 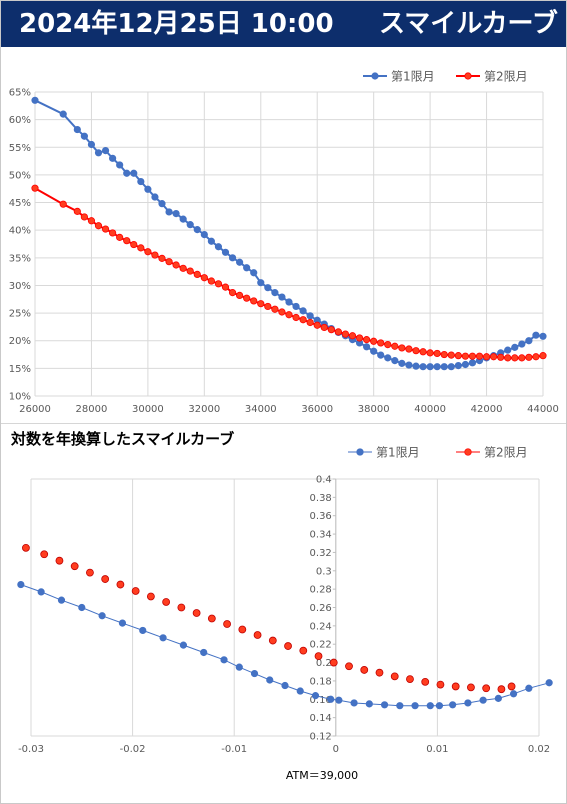 What do you see at coordinates (284, 749) in the screenshot?
I see `chart2-x-axis: -0.03 -0.02 -0.01 0 0.01 0.02` at bounding box center [284, 749].